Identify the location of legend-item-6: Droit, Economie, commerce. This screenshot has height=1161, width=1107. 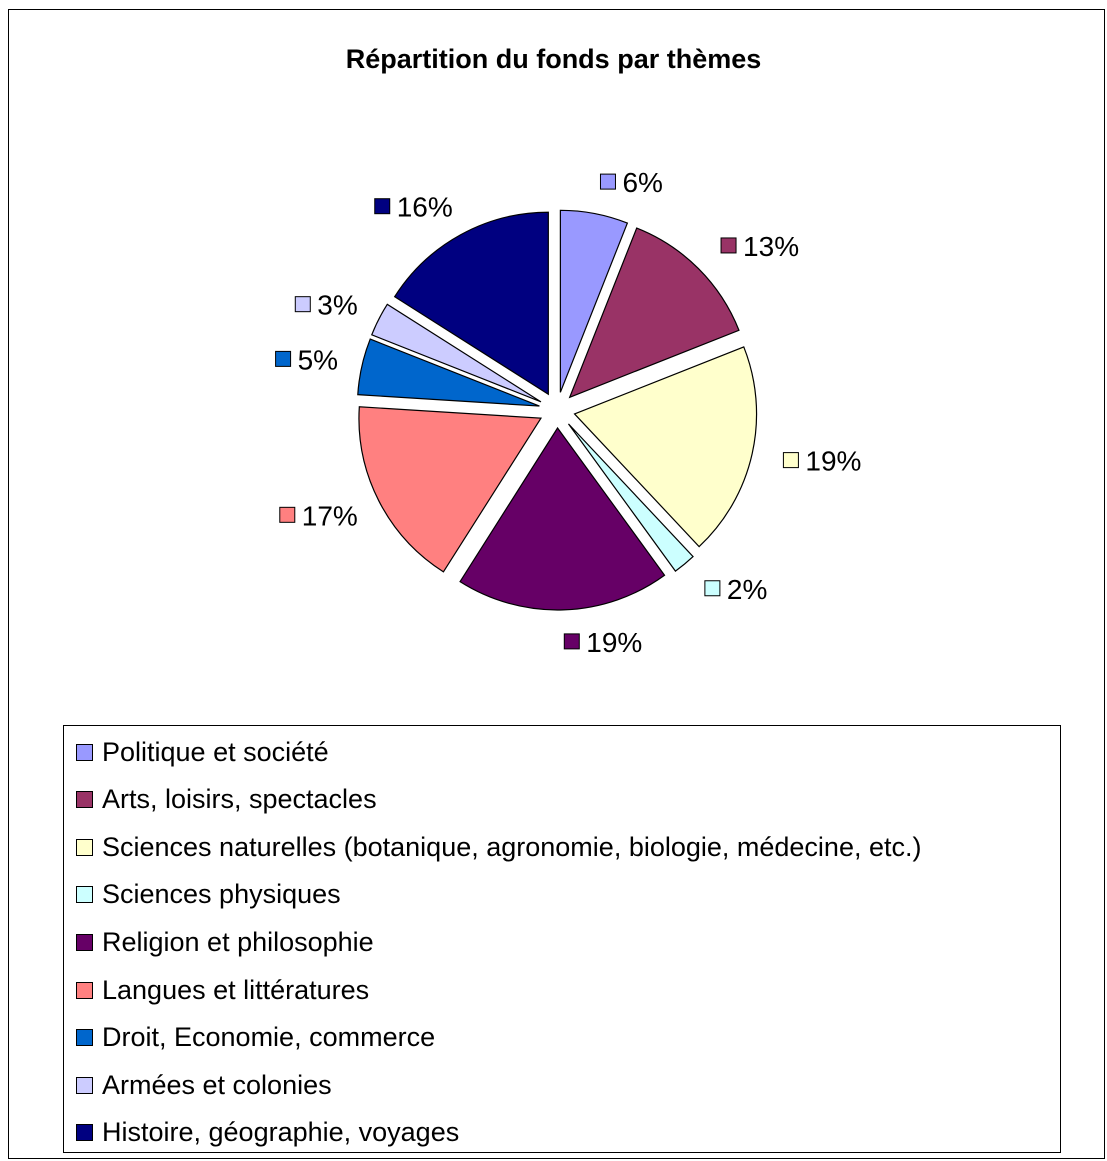
(255, 1038).